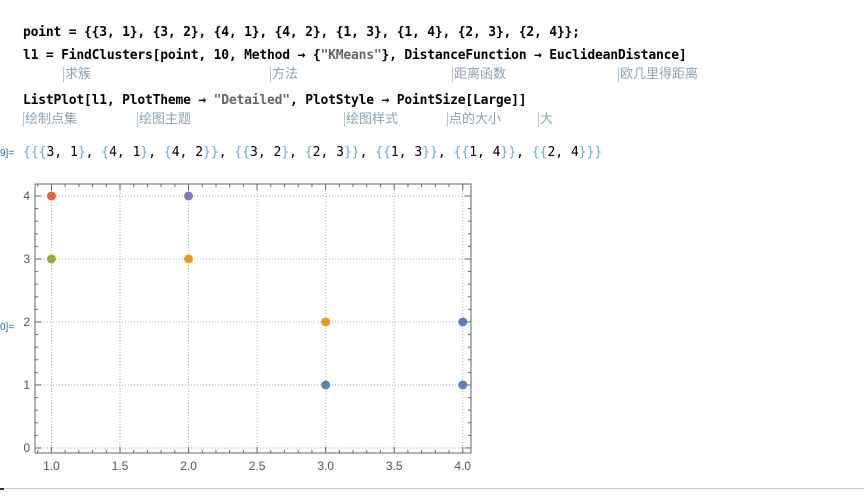 This screenshot has height=498, width=864. Describe the element at coordinates (534, 55) in the screenshot. I see `code-part: }, DistanceFunction → EuclideanDistance]` at that location.